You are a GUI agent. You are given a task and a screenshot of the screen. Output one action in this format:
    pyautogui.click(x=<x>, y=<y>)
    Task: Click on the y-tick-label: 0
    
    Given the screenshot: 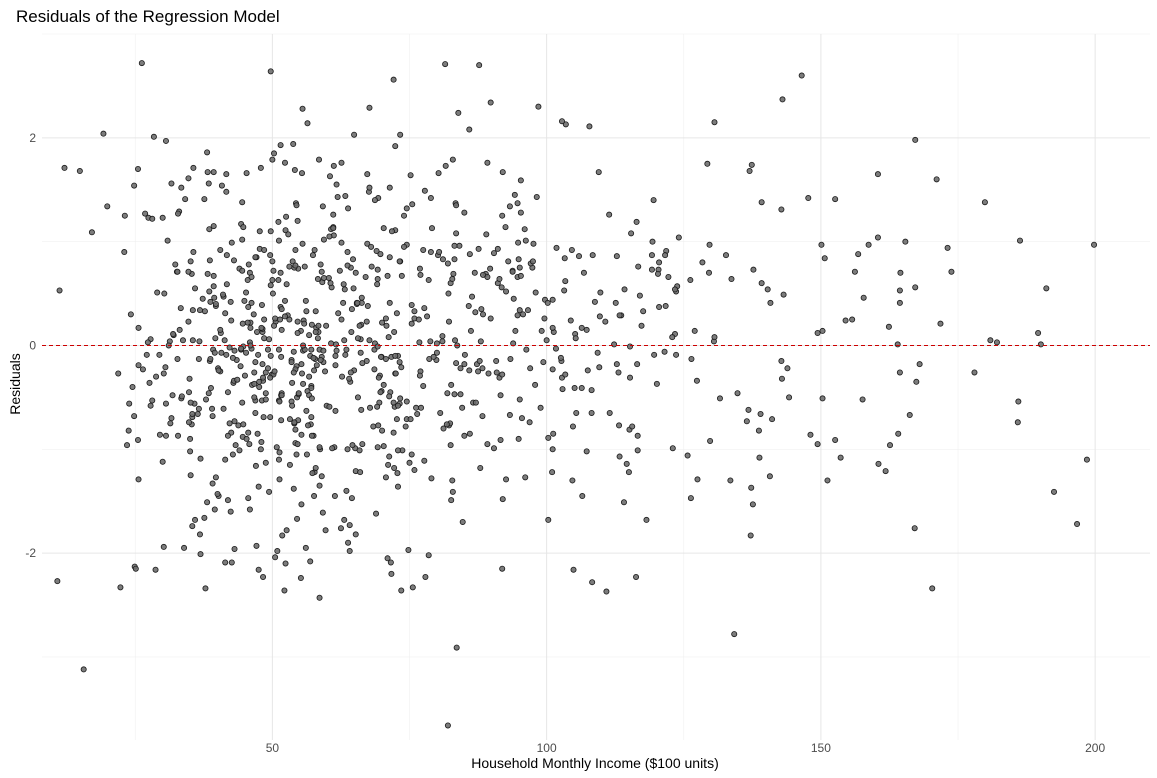 What is the action you would take?
    pyautogui.click(x=32, y=345)
    